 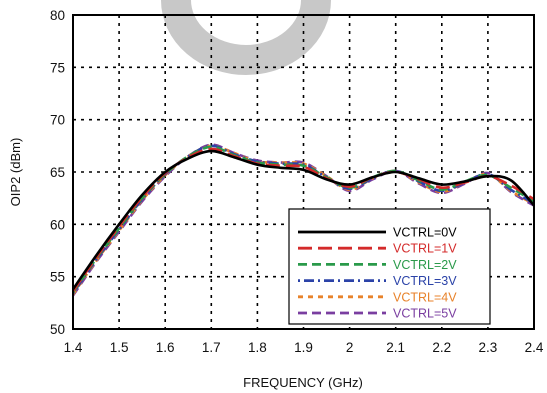 I want to click on y-axis-title: OIP2 (dBm), so click(x=15, y=172).